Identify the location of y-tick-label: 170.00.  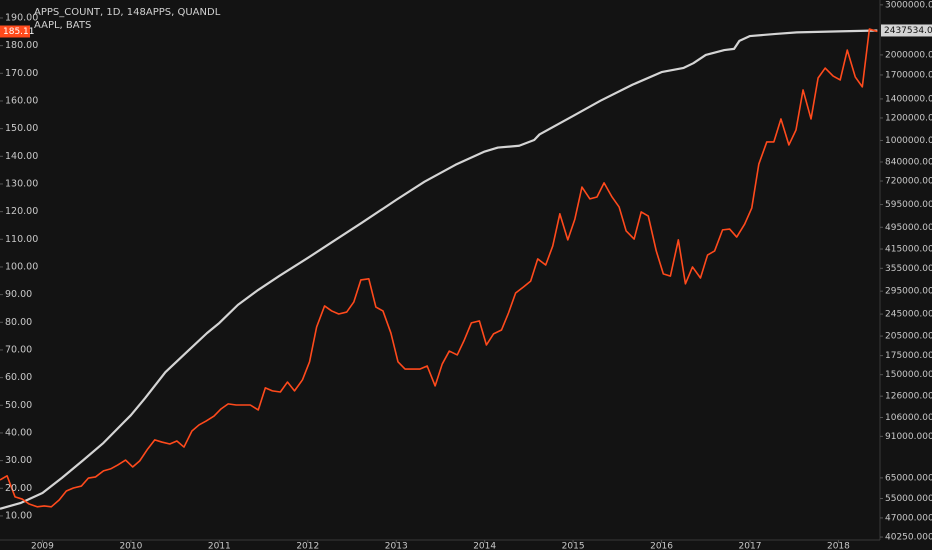
(21, 73).